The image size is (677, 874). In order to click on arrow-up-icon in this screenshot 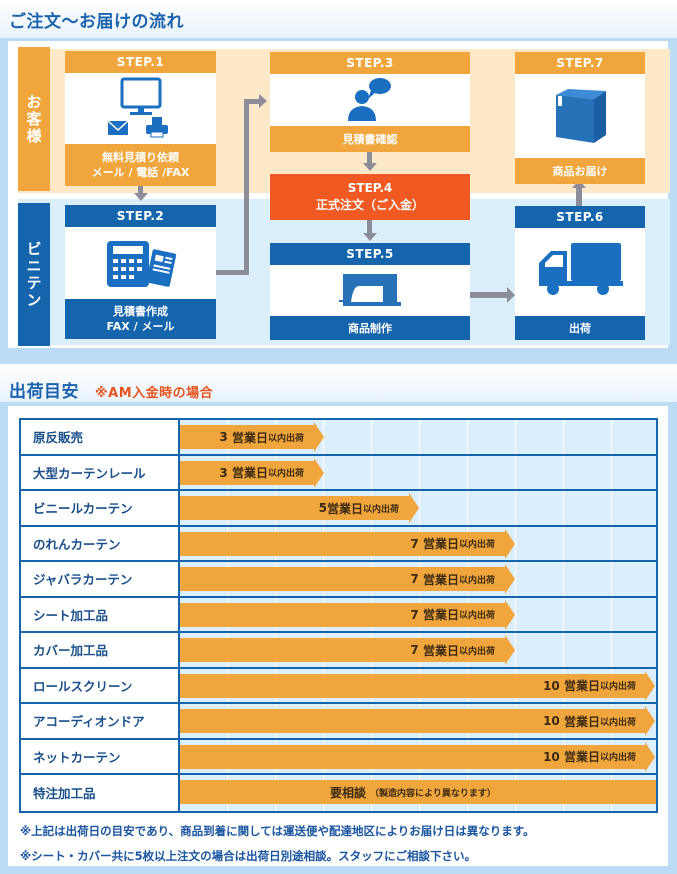, I will do `click(579, 184)`.